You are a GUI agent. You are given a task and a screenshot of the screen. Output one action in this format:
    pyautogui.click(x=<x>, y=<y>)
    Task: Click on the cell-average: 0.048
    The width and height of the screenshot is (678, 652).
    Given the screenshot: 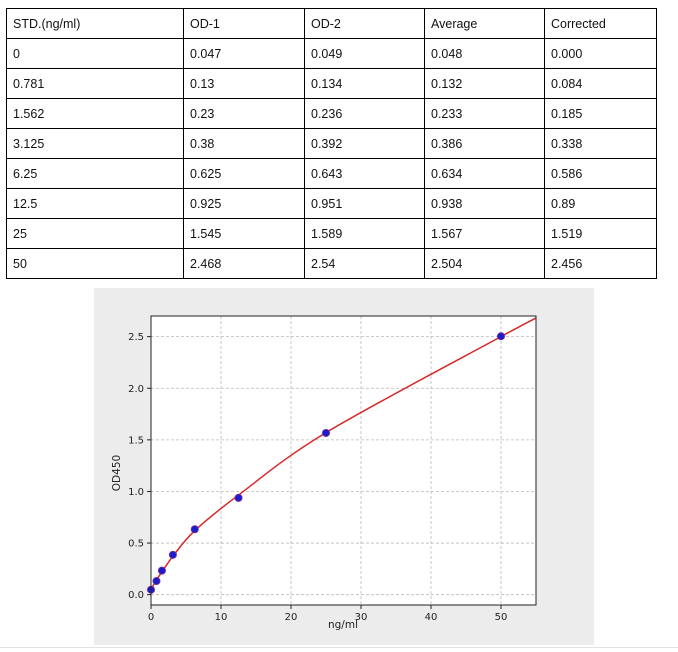 What is the action you would take?
    pyautogui.click(x=484, y=53)
    